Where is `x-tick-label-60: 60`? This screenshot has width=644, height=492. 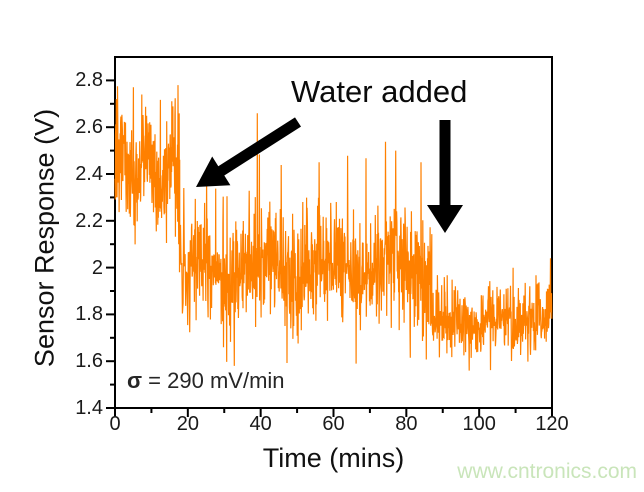
x-tick-label-60: 60 is located at coordinates (333, 424).